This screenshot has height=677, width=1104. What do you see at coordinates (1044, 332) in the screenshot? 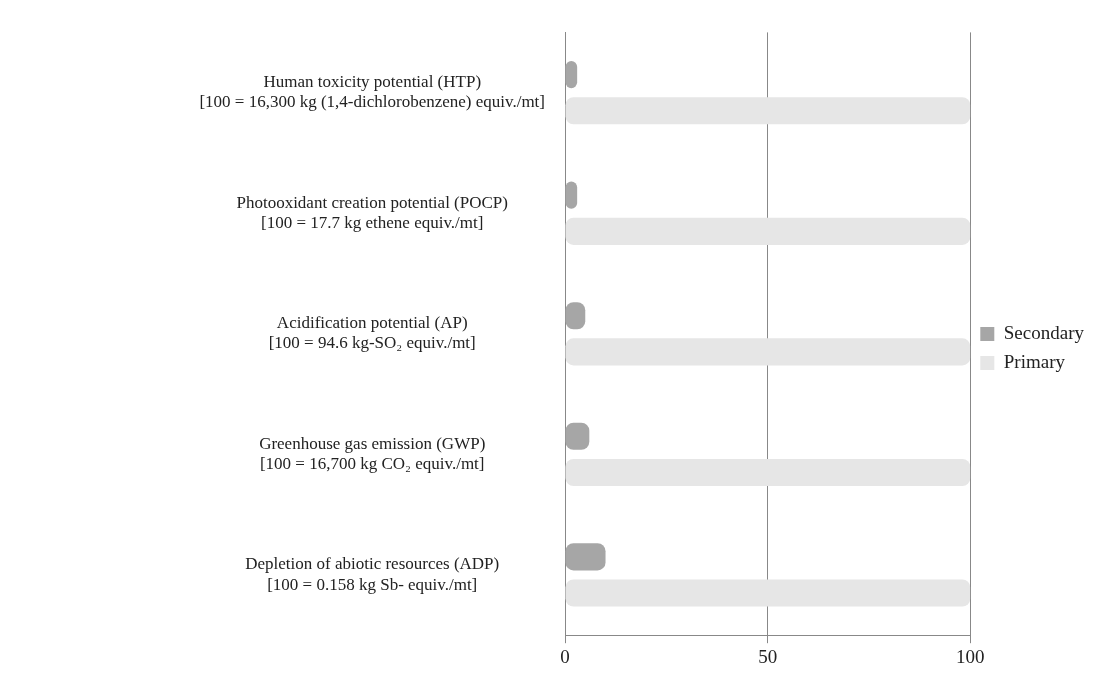
I see `legend-label: Secondary` at bounding box center [1044, 332].